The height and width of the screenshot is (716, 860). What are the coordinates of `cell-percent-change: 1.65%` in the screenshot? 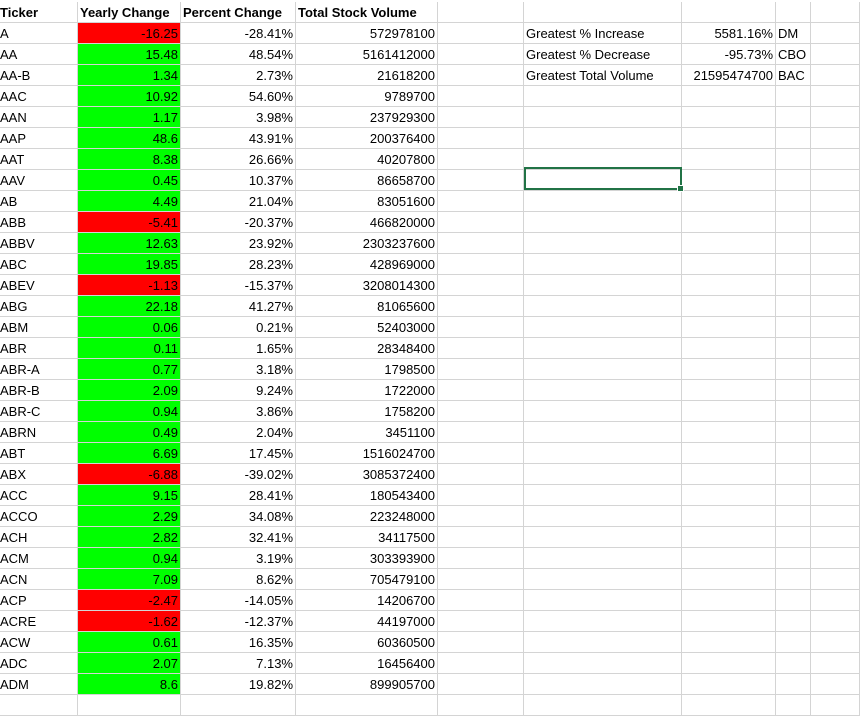 It's located at (238, 348).